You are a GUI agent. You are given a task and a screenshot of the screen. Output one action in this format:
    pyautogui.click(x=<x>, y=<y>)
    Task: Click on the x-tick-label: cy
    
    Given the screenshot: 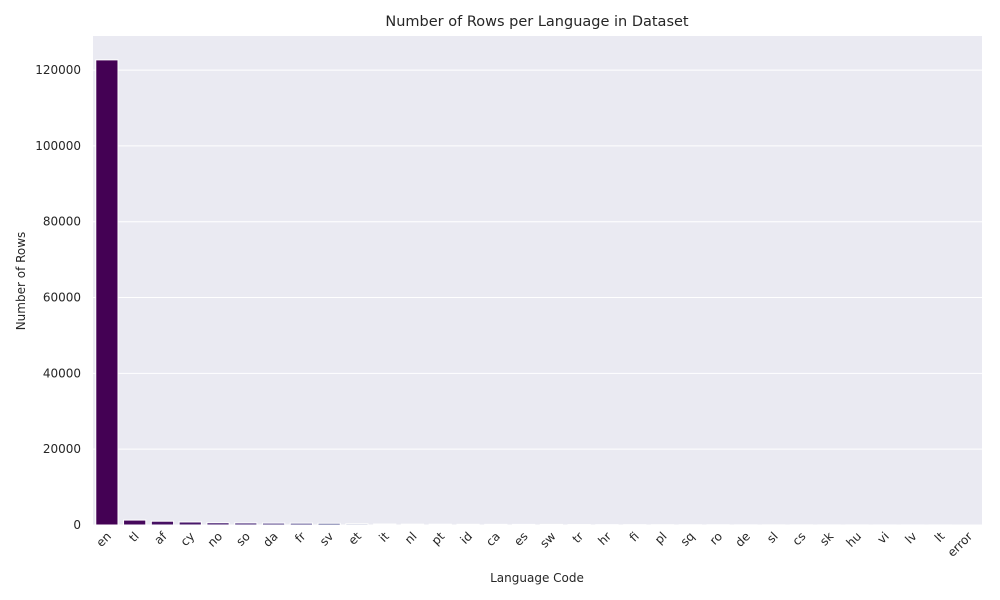 What is the action you would take?
    pyautogui.click(x=188, y=539)
    